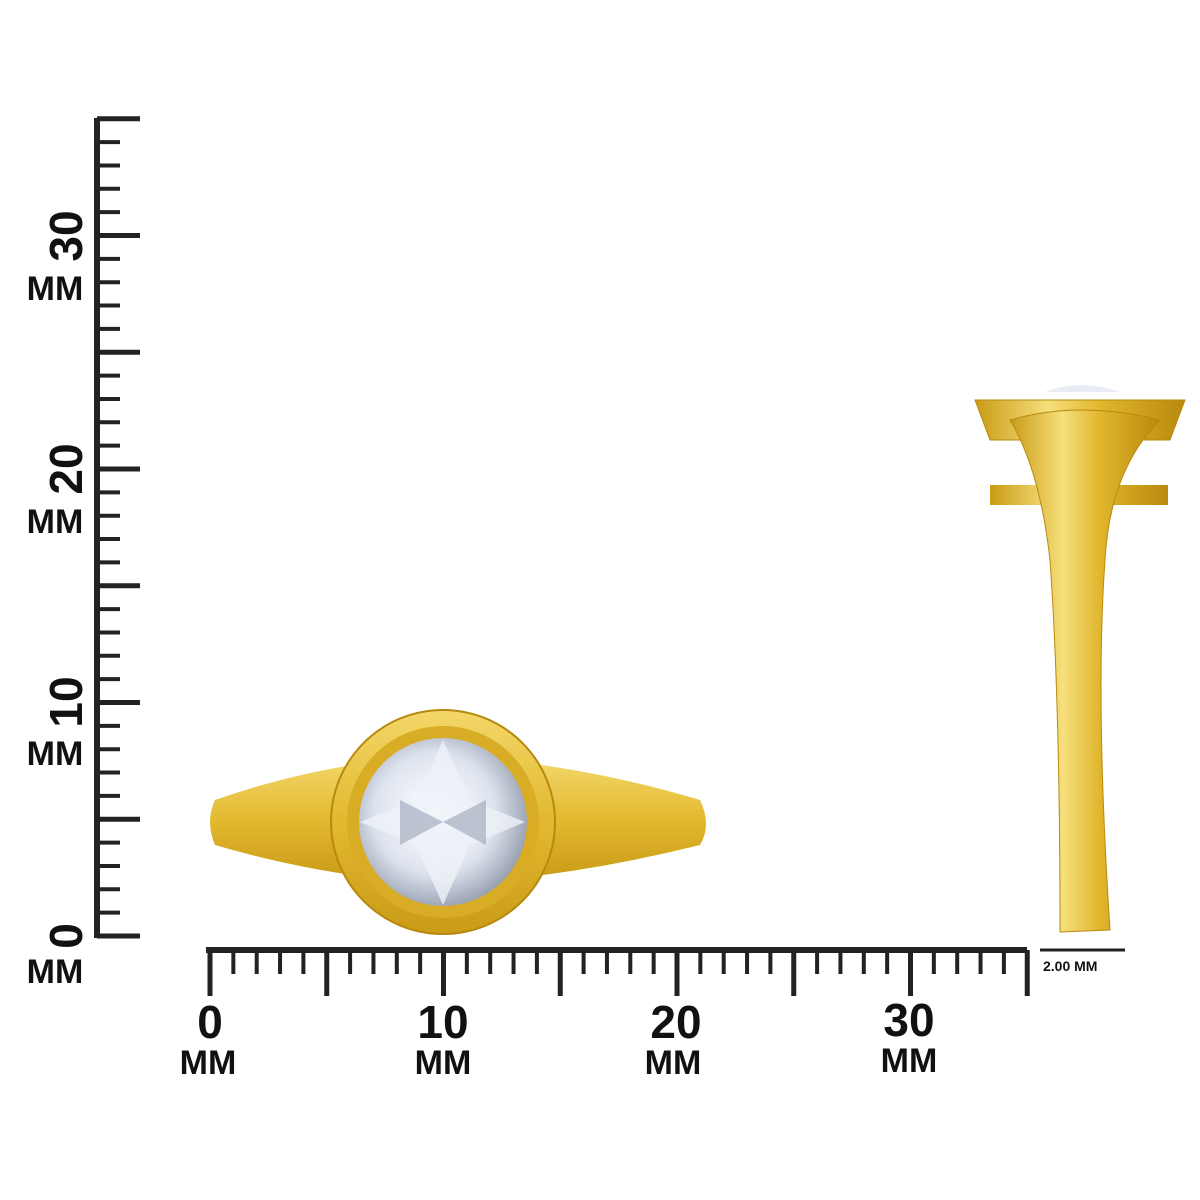 This screenshot has height=1200, width=1200. I want to click on h-label-number: 20, so click(675, 1022).